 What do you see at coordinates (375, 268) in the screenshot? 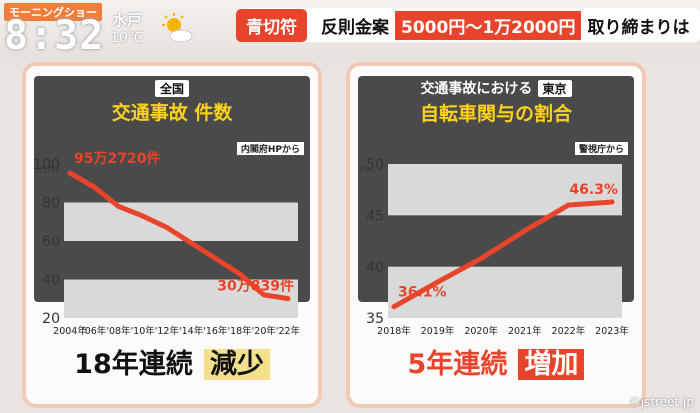
I see `right-y-tick-label: 40` at bounding box center [375, 268].